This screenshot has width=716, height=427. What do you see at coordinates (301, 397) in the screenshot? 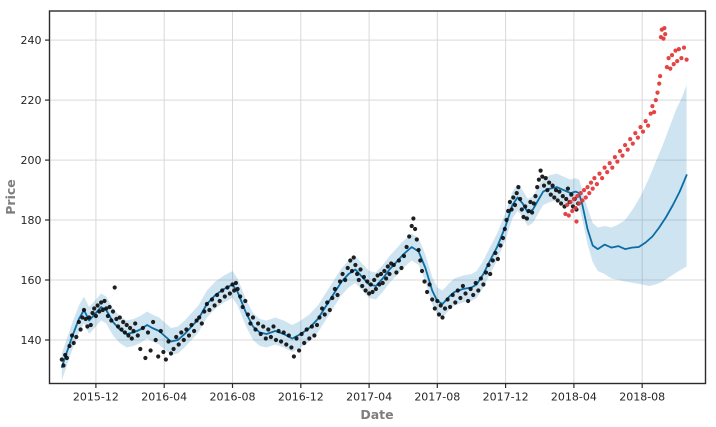
I see `x-tick-label: 2016-12` at bounding box center [301, 397].